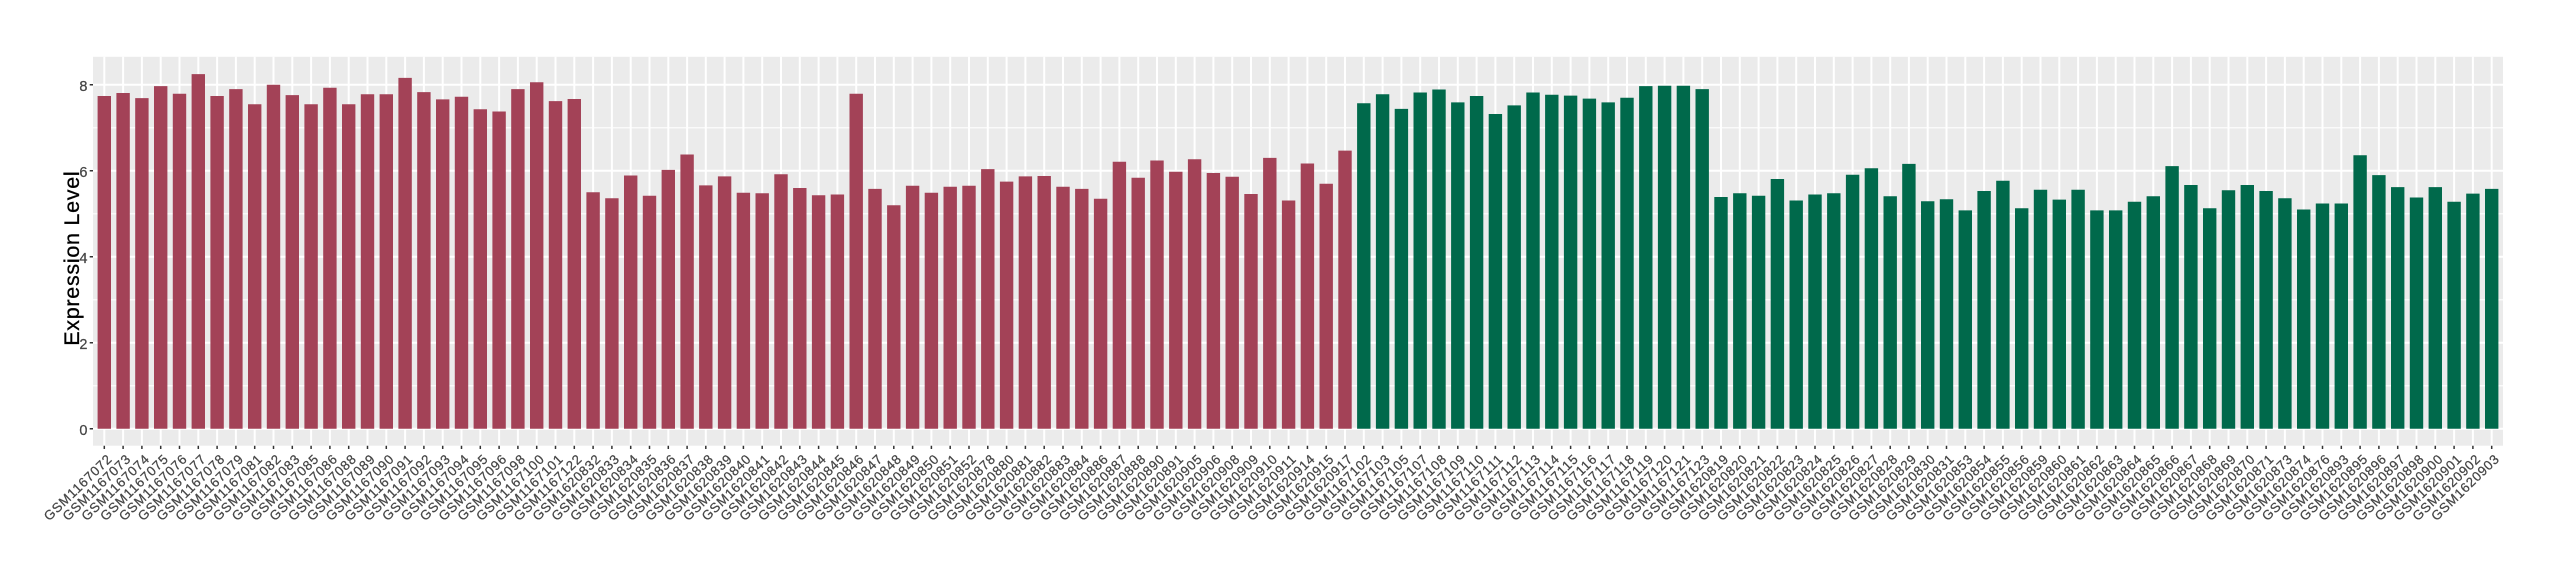 The height and width of the screenshot is (580, 2560). What do you see at coordinates (83, 431) in the screenshot?
I see `svg-text: 0` at bounding box center [83, 431].